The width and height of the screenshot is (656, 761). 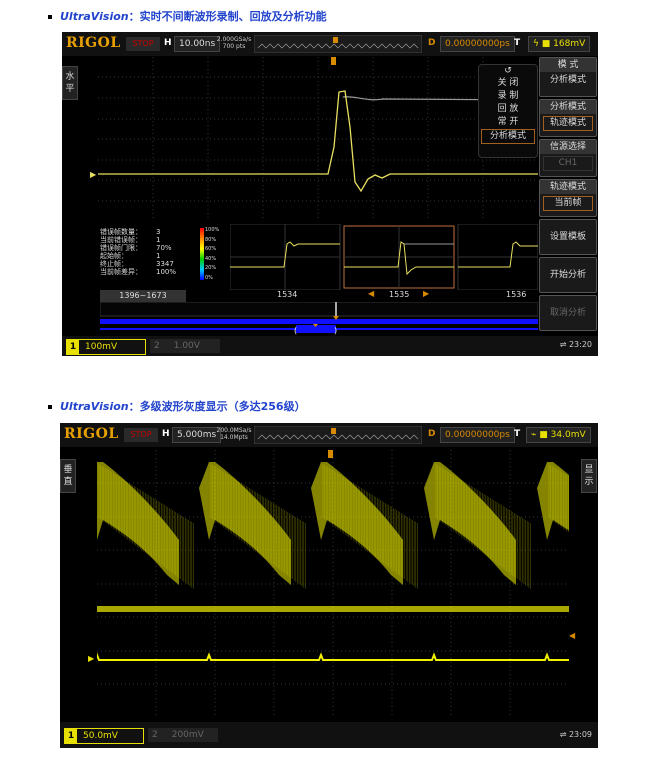 What do you see at coordinates (68, 476) in the screenshot?
I see `vertical-tab: 垂直` at bounding box center [68, 476].